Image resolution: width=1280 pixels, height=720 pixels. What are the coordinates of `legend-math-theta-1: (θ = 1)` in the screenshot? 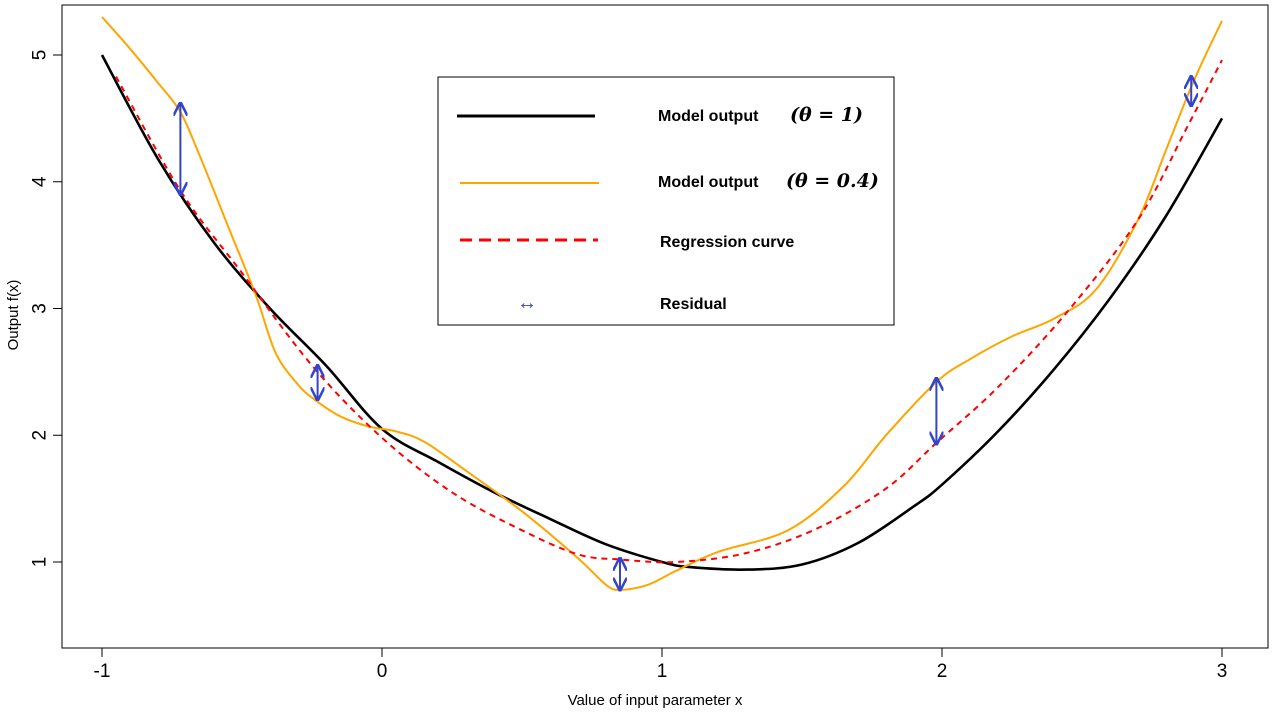 It's located at (826, 115).